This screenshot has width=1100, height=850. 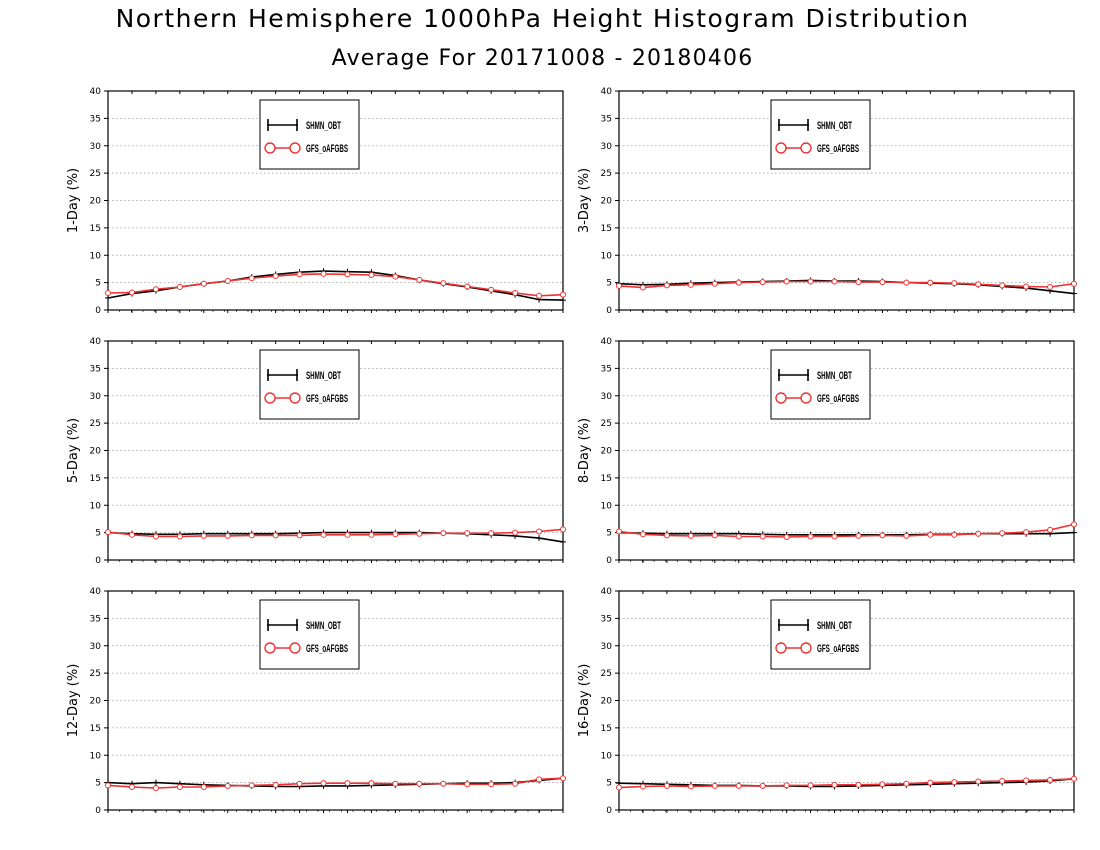 What do you see at coordinates (584, 450) in the screenshot?
I see `y-axis-label: 8-Day (%)` at bounding box center [584, 450].